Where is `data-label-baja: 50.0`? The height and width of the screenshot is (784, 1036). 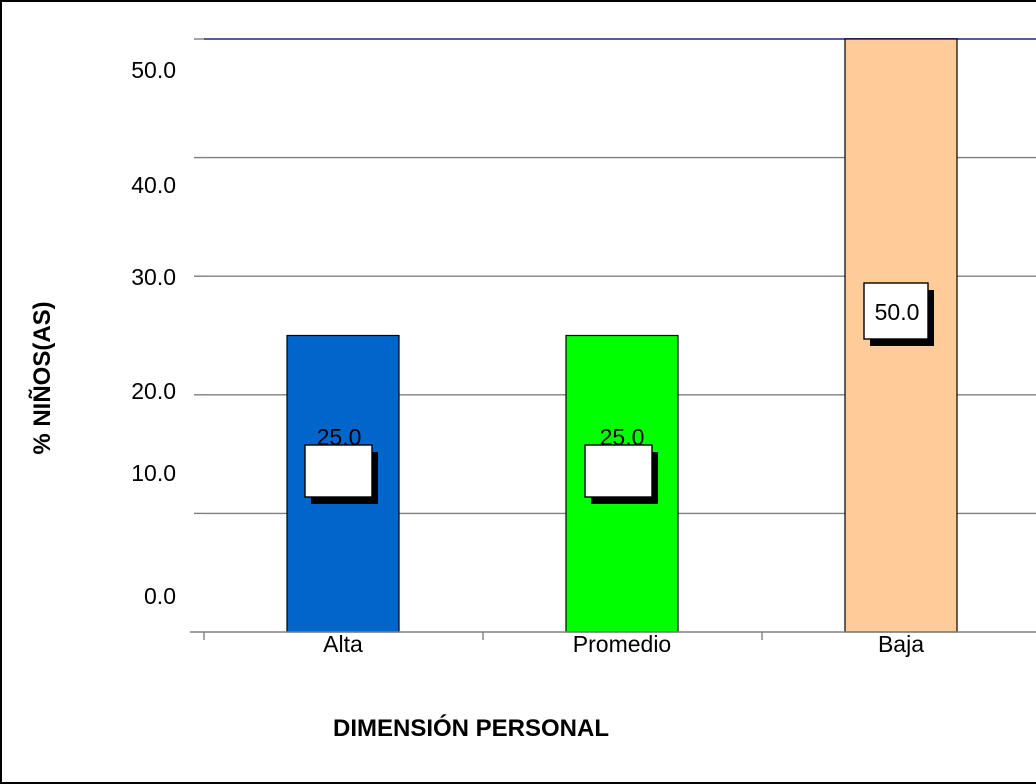
data-label-baja: 50.0 is located at coordinates (899, 314).